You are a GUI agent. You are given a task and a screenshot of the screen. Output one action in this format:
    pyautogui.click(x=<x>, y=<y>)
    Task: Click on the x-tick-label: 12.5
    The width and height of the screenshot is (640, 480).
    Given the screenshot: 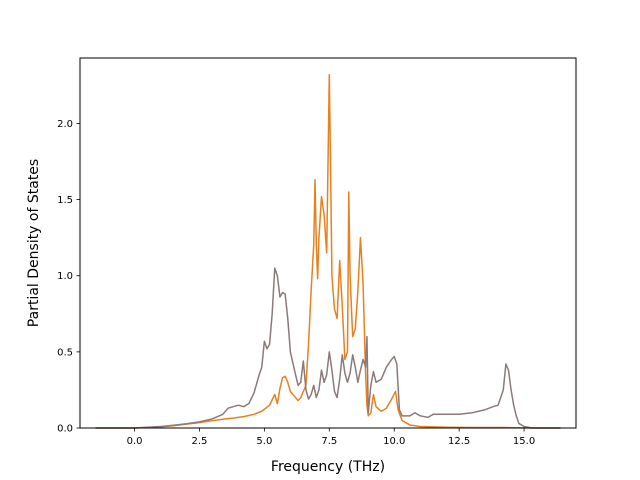 What is the action you would take?
    pyautogui.click(x=459, y=441)
    